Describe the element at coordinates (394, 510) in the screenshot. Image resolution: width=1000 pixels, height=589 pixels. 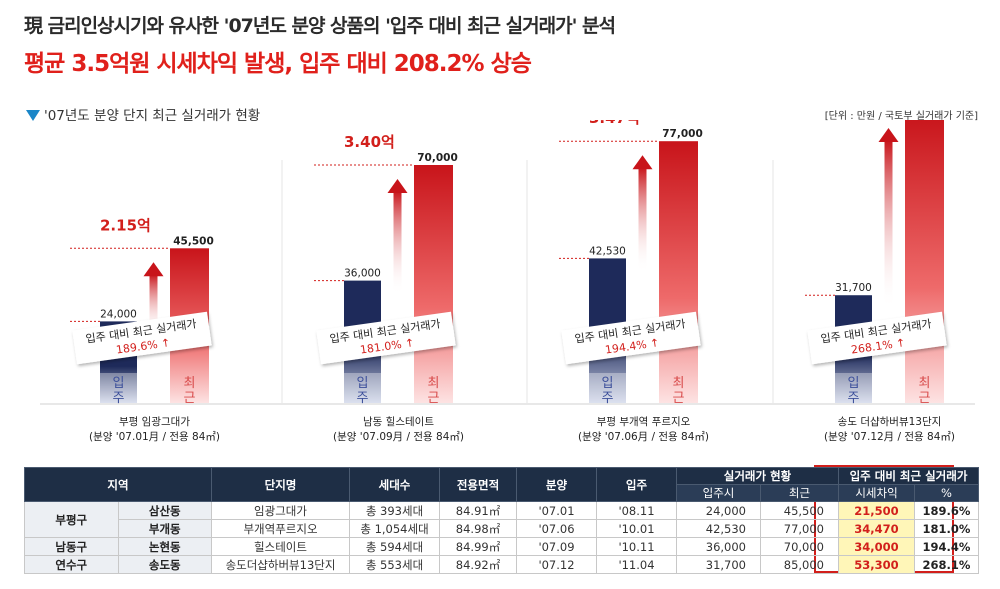
I see `households-cell: 총 393세대` at that location.